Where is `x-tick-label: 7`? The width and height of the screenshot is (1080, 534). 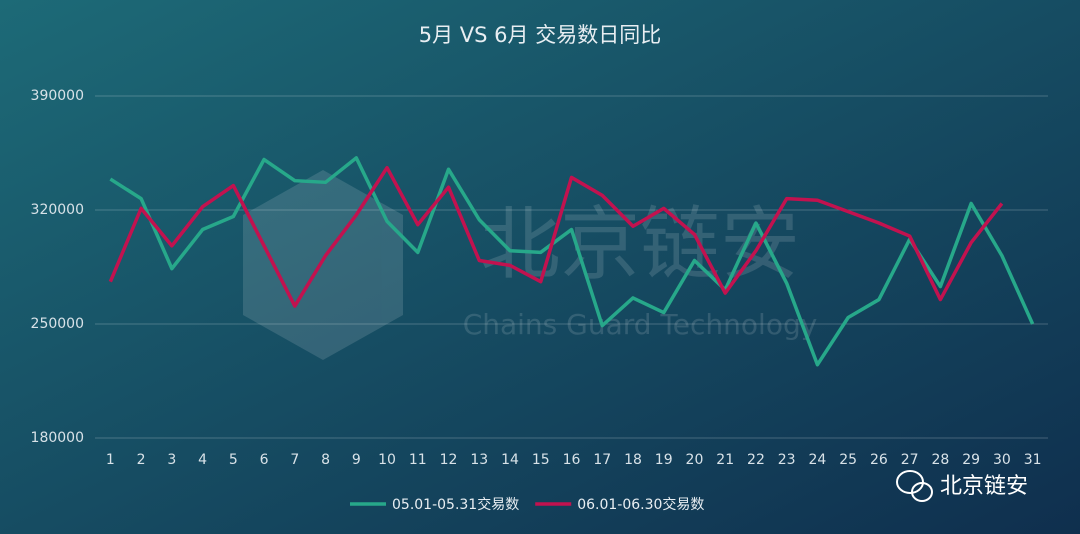 x-tick-label: 7 is located at coordinates (294, 460).